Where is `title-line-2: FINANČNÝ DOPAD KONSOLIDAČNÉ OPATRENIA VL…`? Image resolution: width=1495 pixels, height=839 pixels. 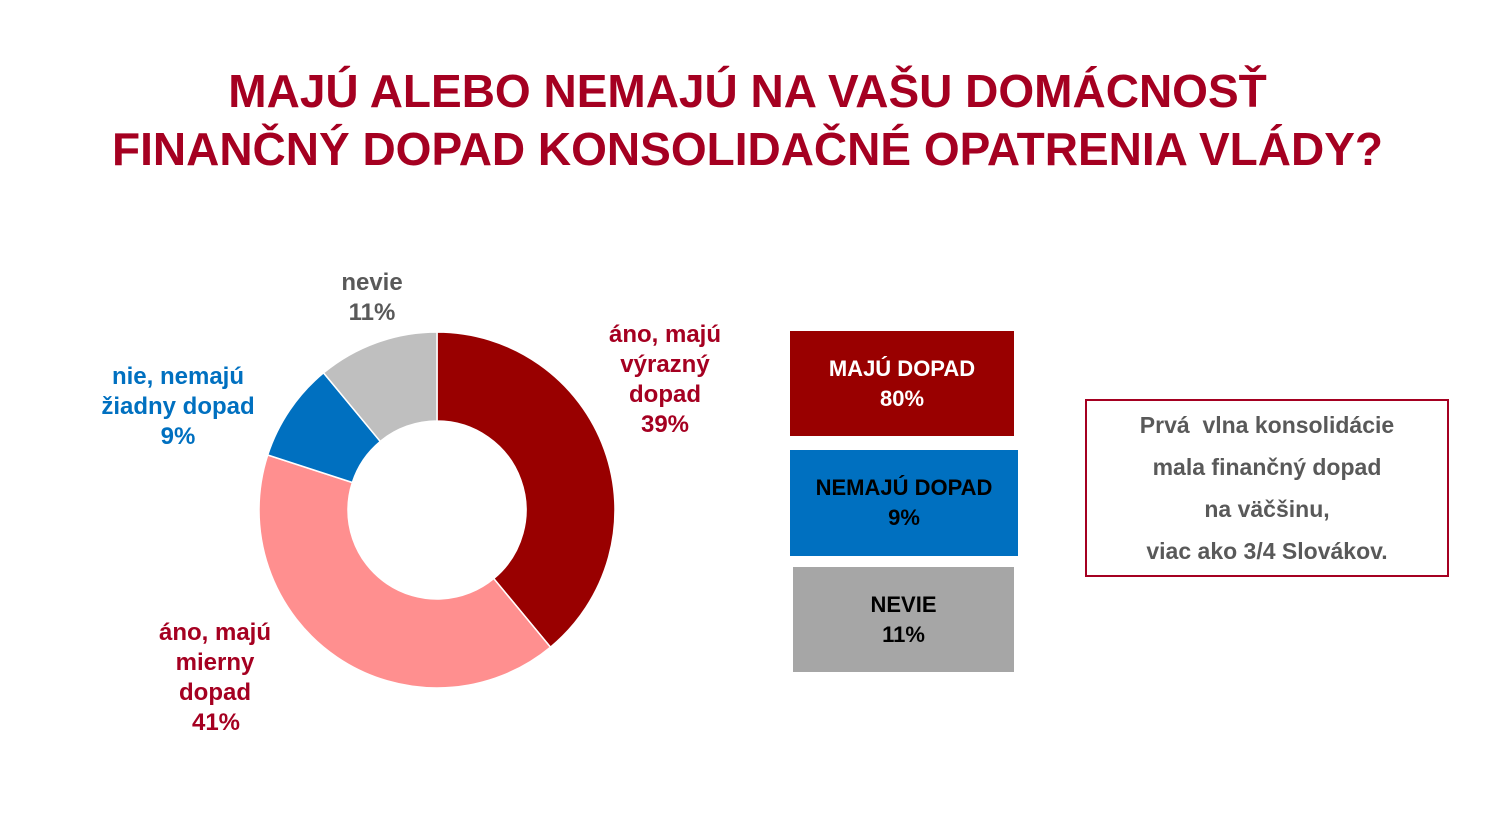 title-line-2: FINANČNÝ DOPAD KONSOLIDAČNÉ OPATRENIA VL… is located at coordinates (747, 149).